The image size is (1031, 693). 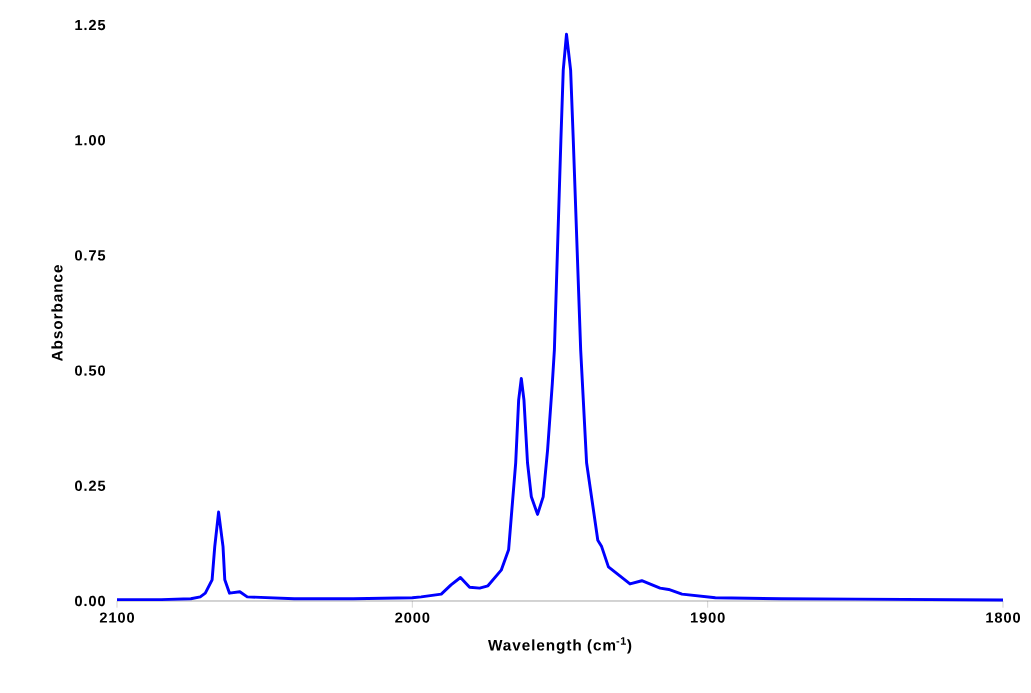 I want to click on y-tick-label: 0.50, so click(x=90, y=370).